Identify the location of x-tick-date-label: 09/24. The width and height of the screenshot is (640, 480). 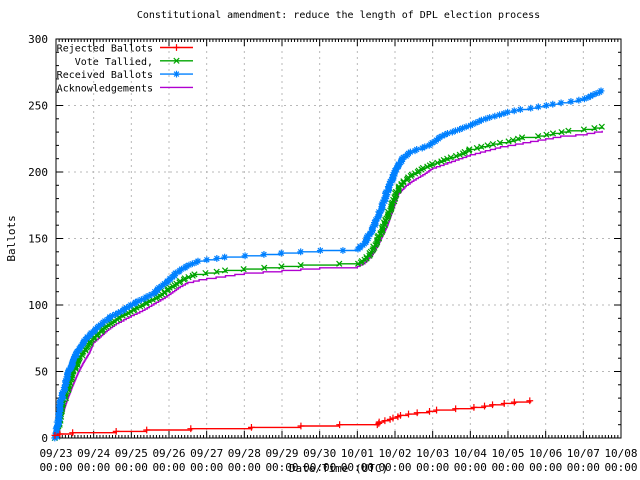
(93, 453).